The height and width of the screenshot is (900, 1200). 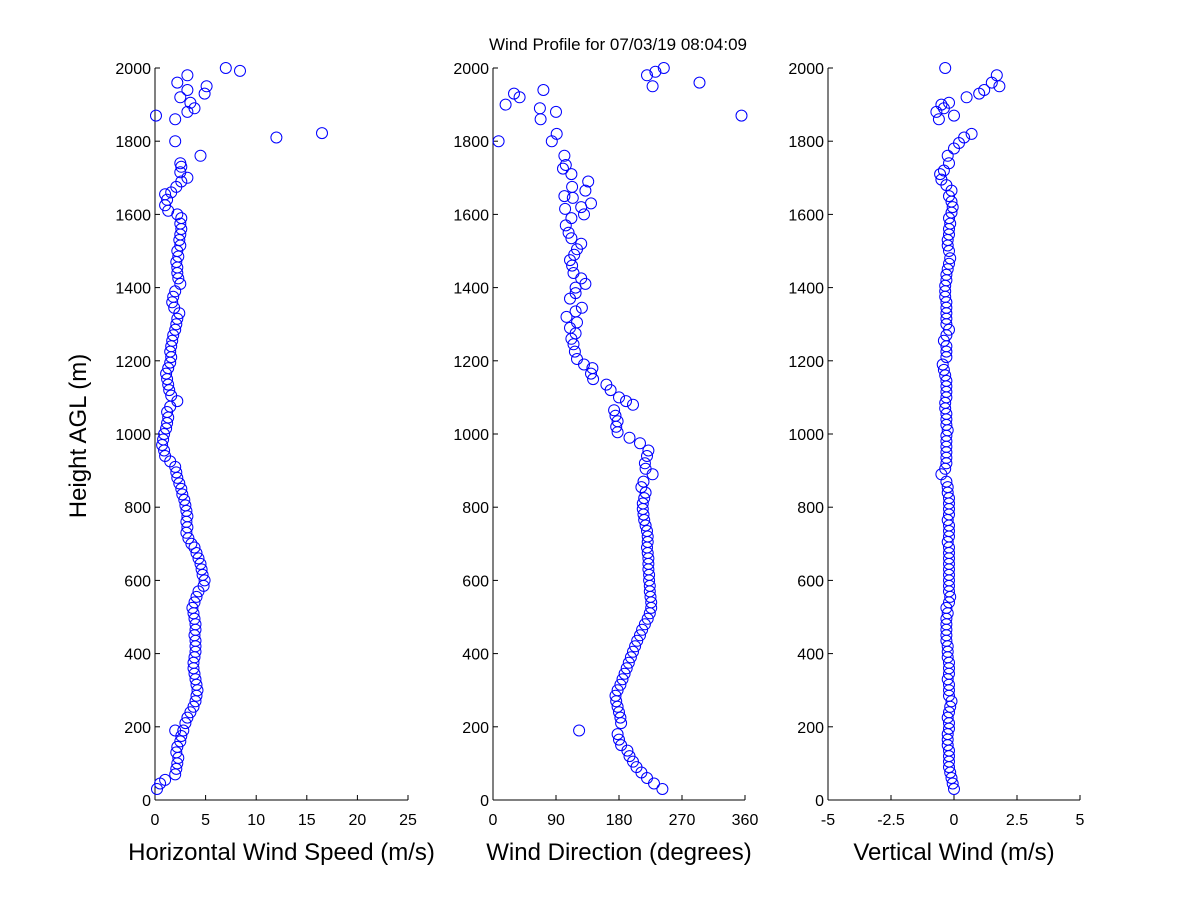 I want to click on x-tick-label: 90, so click(x=556, y=820).